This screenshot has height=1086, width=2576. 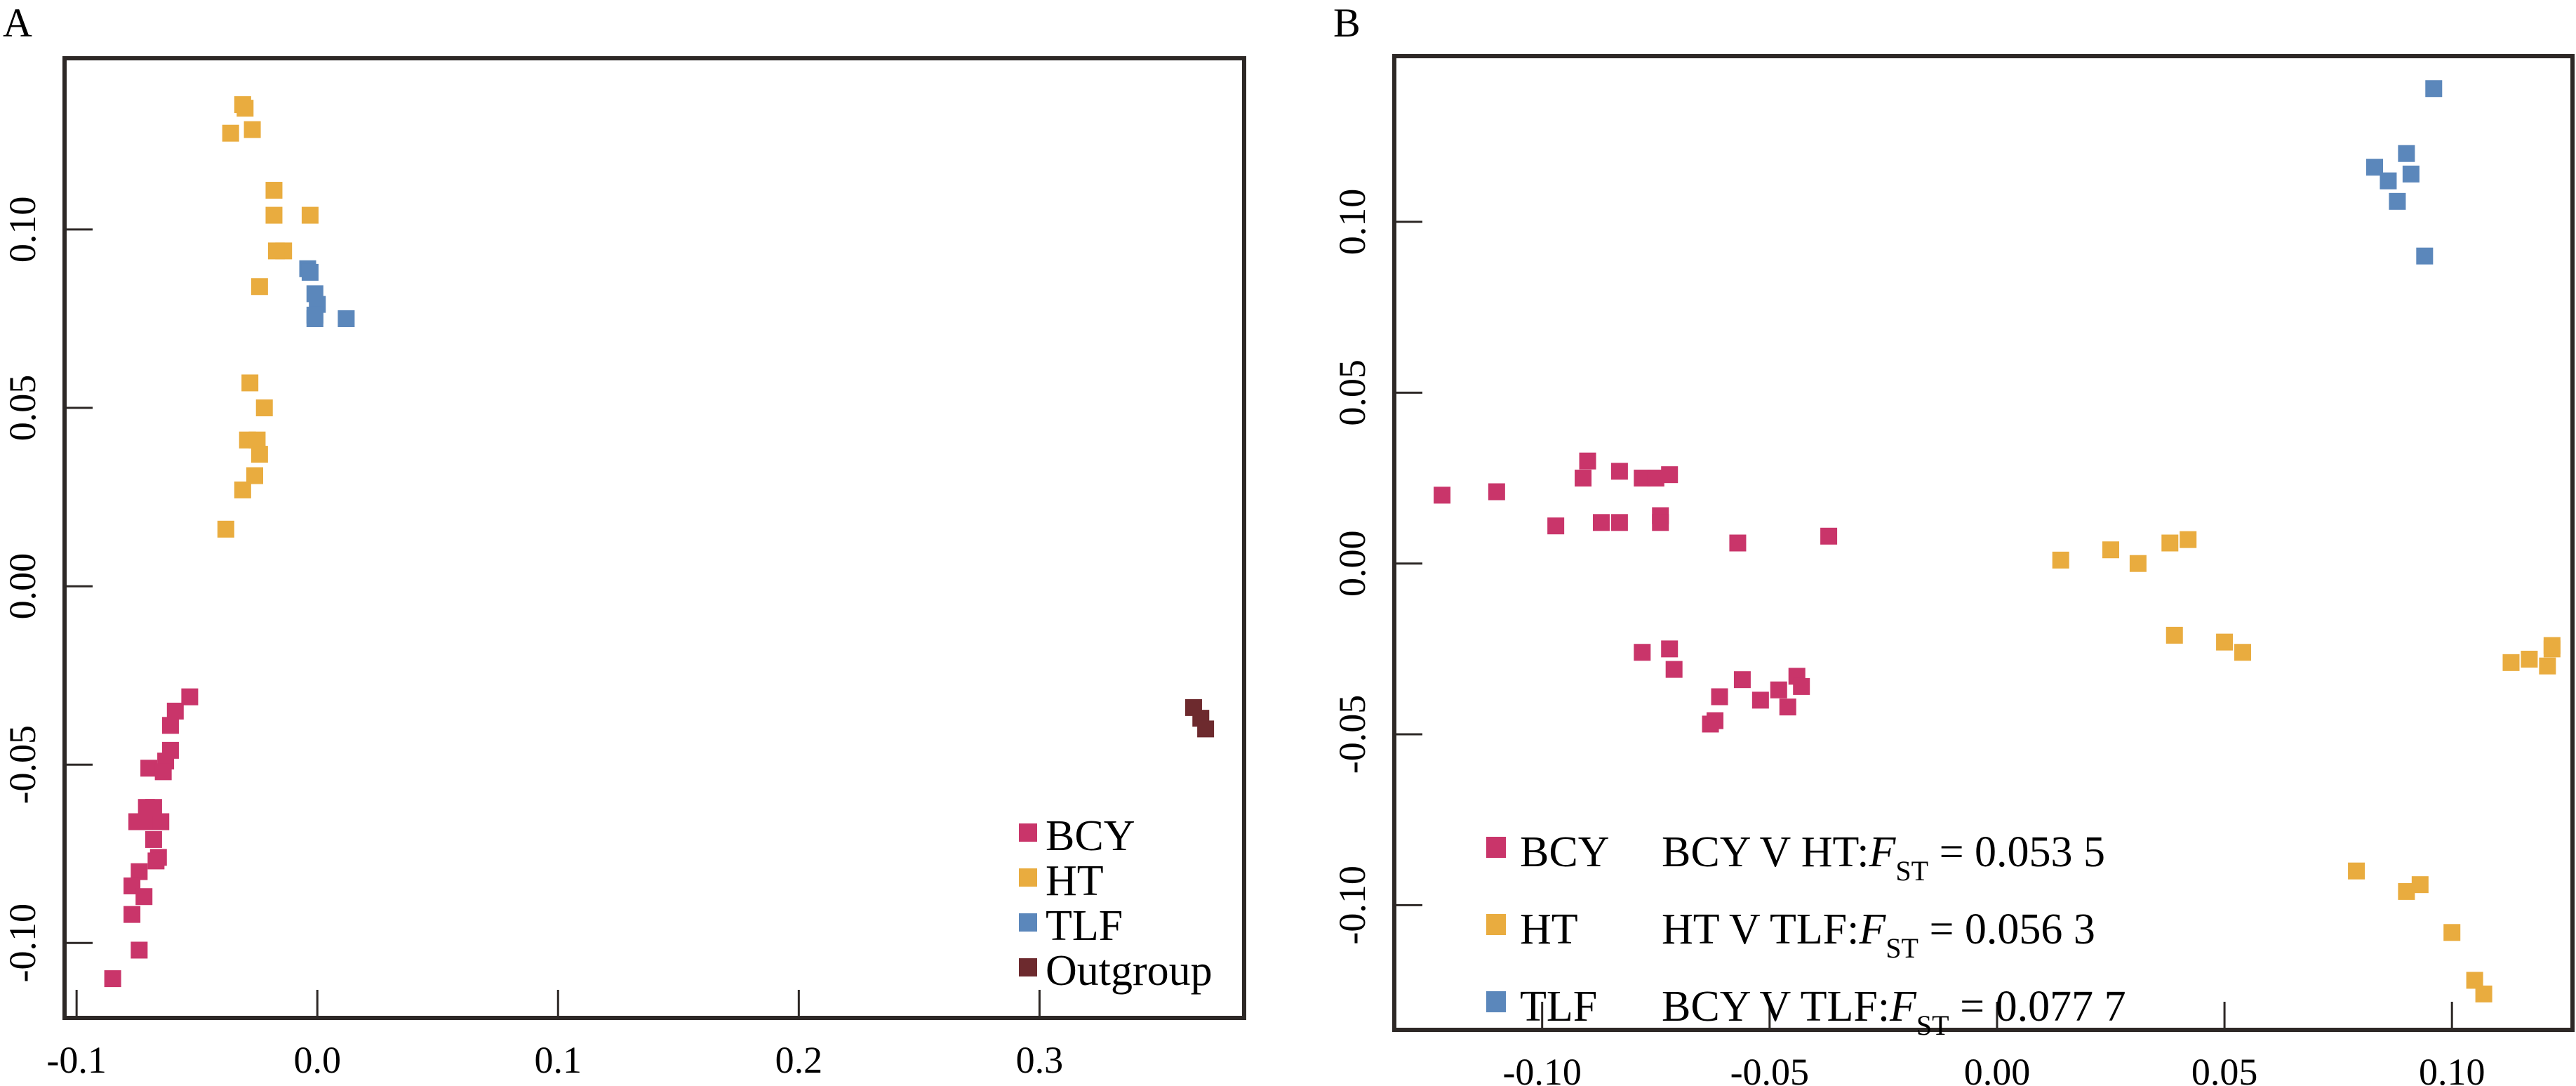 I want to click on fst-value: = 0.053 5, so click(x=2016, y=852).